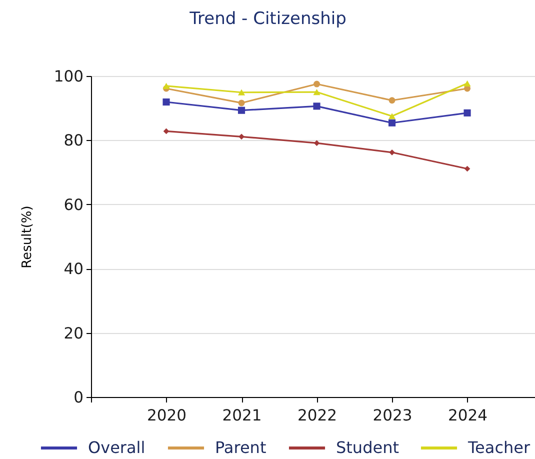 The height and width of the screenshot is (459, 535). Describe the element at coordinates (267, 19) in the screenshot. I see `chart-title: Trend - Citizenship` at that location.